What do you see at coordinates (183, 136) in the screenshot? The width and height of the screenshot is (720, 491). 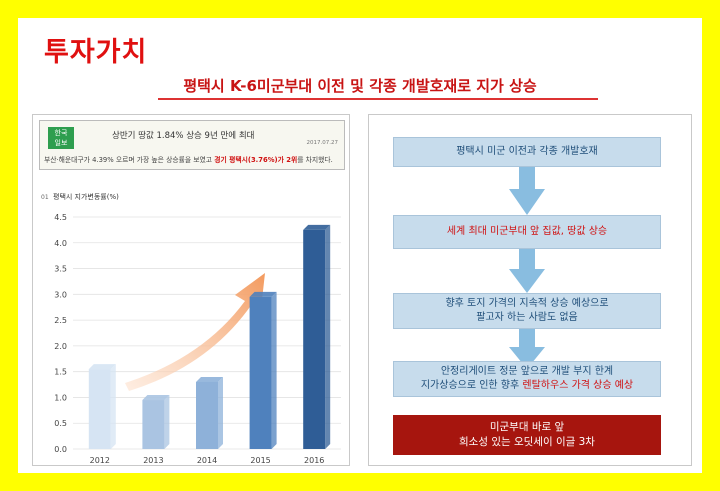 I see `news-headline: 상반기 땅값 1.84% 상승 9년 만에 최대` at bounding box center [183, 136].